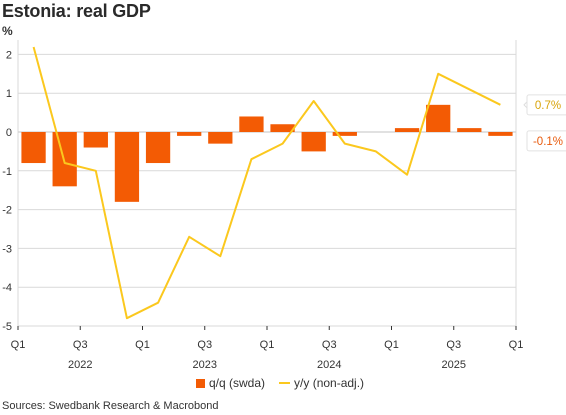 The height and width of the screenshot is (415, 566). Describe the element at coordinates (7, 288) in the screenshot. I see `y-tick-label: -4` at that location.